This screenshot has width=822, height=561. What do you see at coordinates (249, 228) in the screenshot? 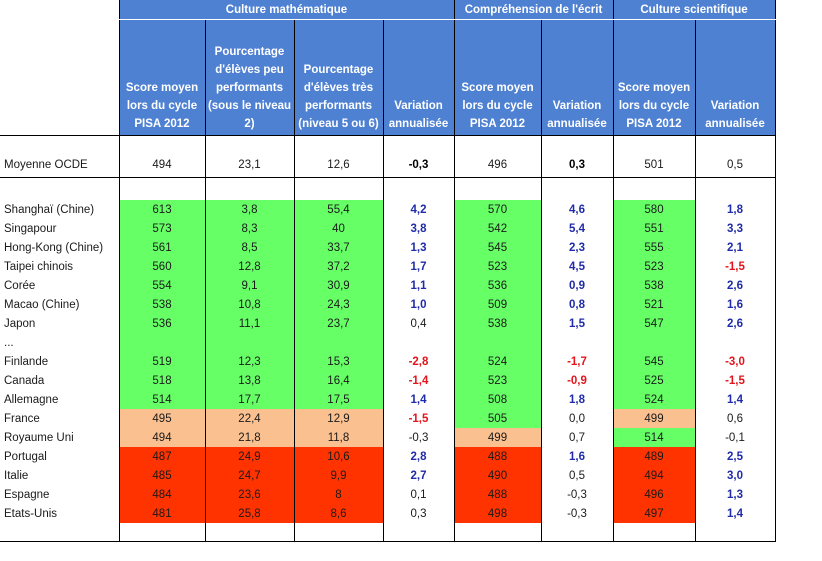
I see `table-cell: 8,3` at bounding box center [249, 228].